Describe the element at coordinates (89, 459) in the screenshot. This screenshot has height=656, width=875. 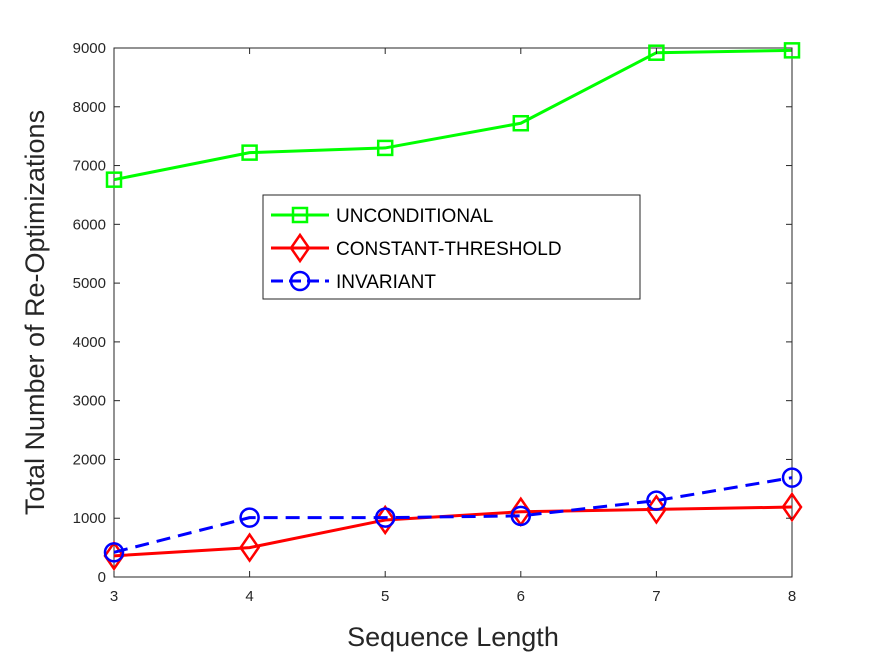
I see `y-tick-label: 2000` at that location.